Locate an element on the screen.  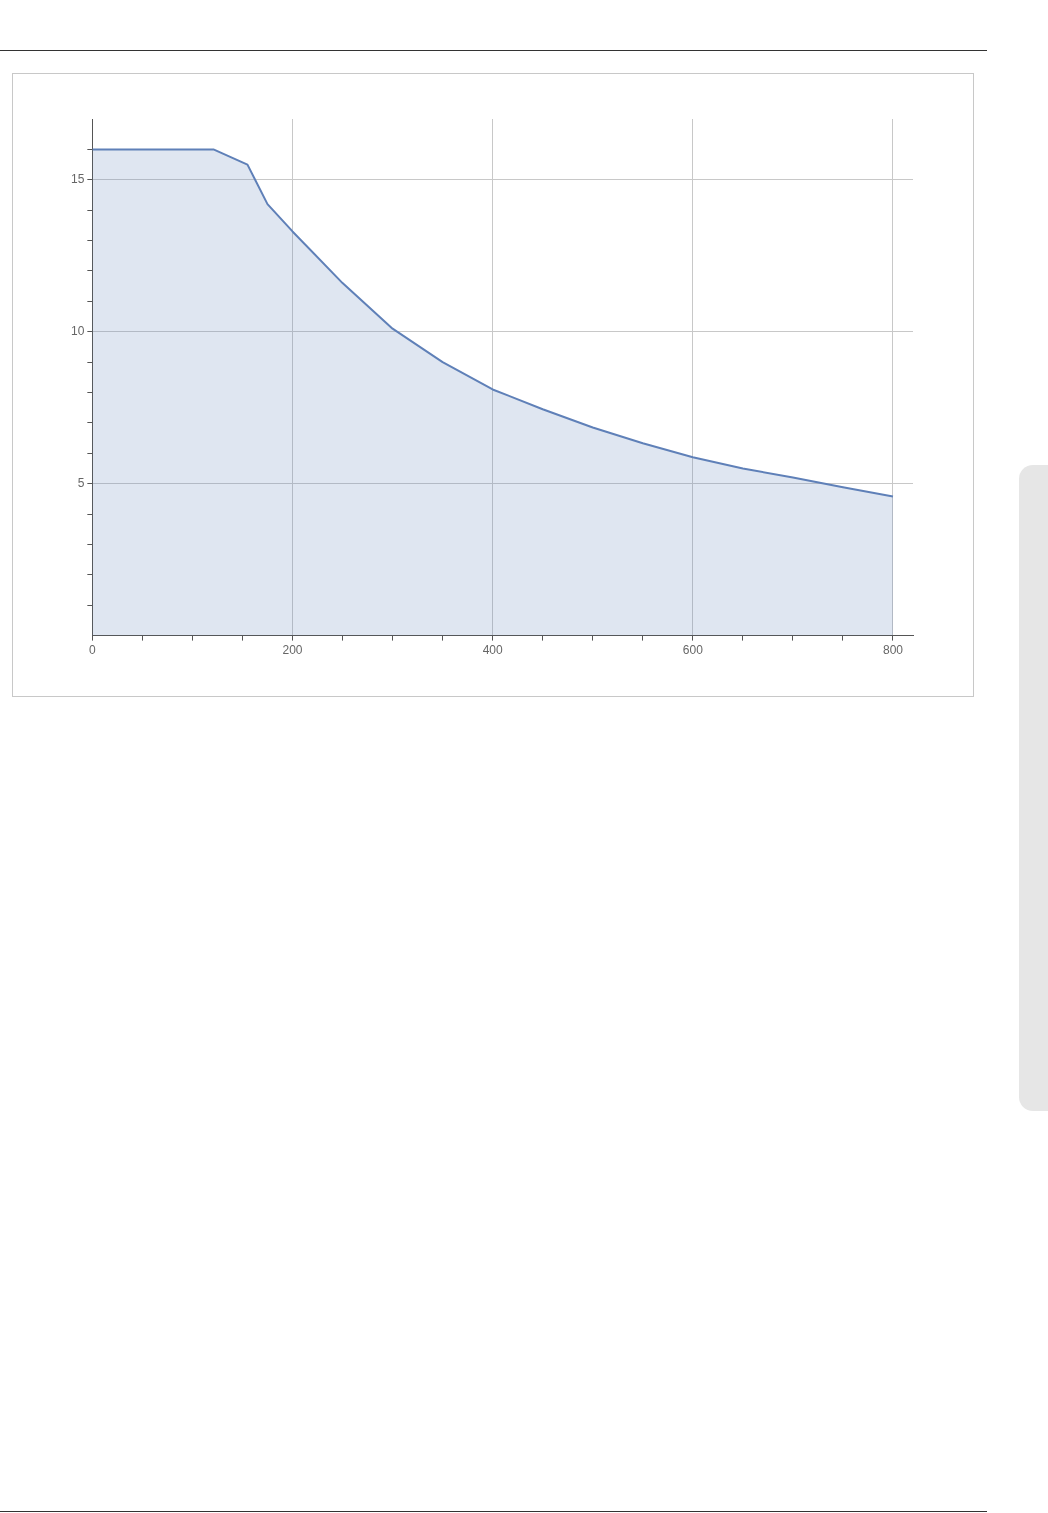
x-tick-label: 600 is located at coordinates (693, 650).